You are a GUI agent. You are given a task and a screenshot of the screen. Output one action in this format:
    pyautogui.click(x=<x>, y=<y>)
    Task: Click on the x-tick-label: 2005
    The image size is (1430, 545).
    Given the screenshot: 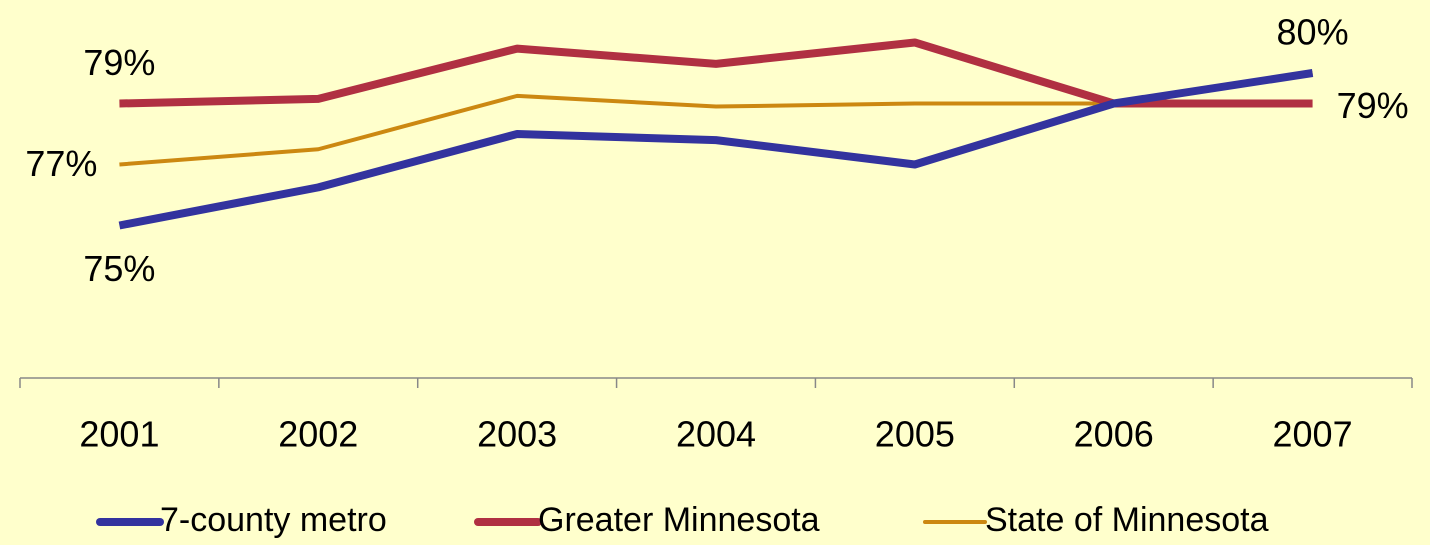 What is the action you would take?
    pyautogui.click(x=915, y=434)
    